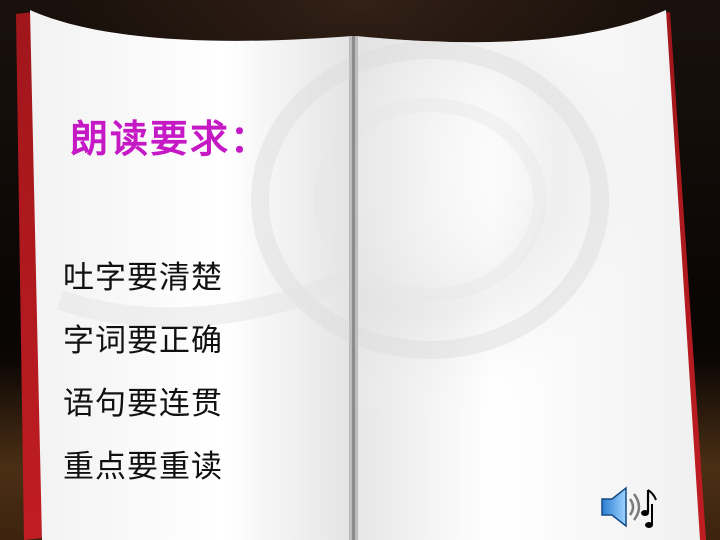 This screenshot has width=720, height=540. What do you see at coordinates (29, 276) in the screenshot?
I see `book-cover-left` at bounding box center [29, 276].